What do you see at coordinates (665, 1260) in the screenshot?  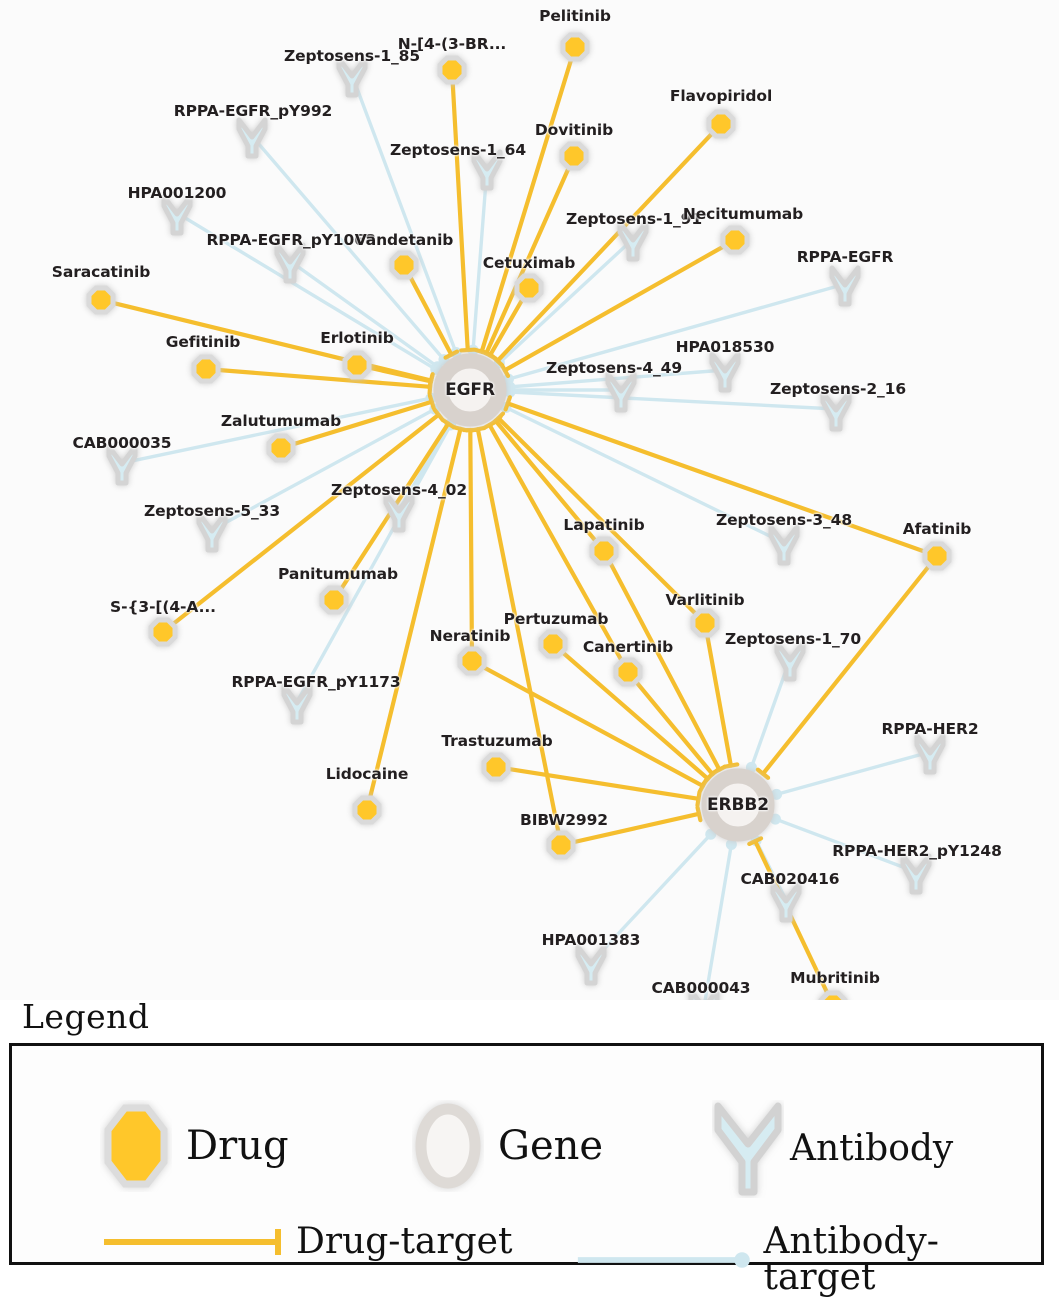 I see `antibody-target-edge-icon` at bounding box center [665, 1260].